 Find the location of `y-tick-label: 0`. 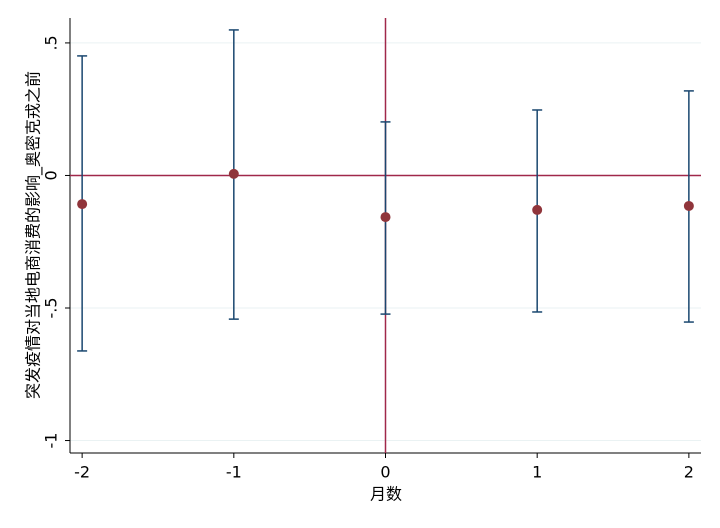

y-tick-label: 0 is located at coordinates (51, 175).